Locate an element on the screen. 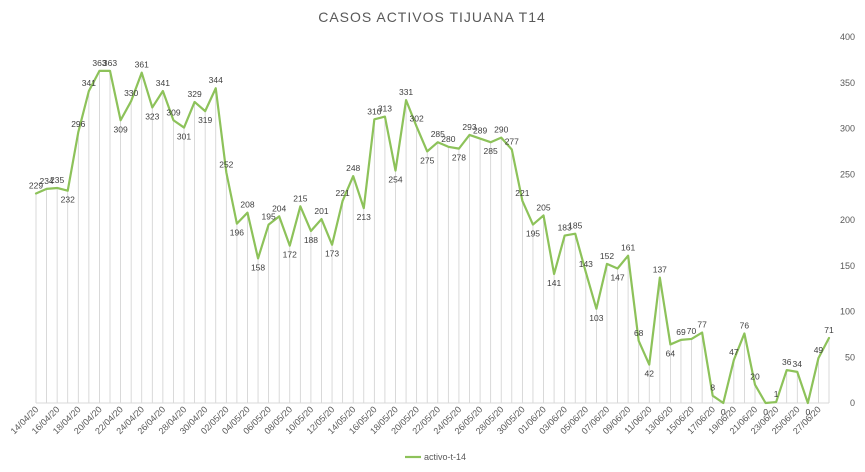 Image resolution: width=865 pixels, height=472 pixels. data-label: 196 is located at coordinates (237, 233).